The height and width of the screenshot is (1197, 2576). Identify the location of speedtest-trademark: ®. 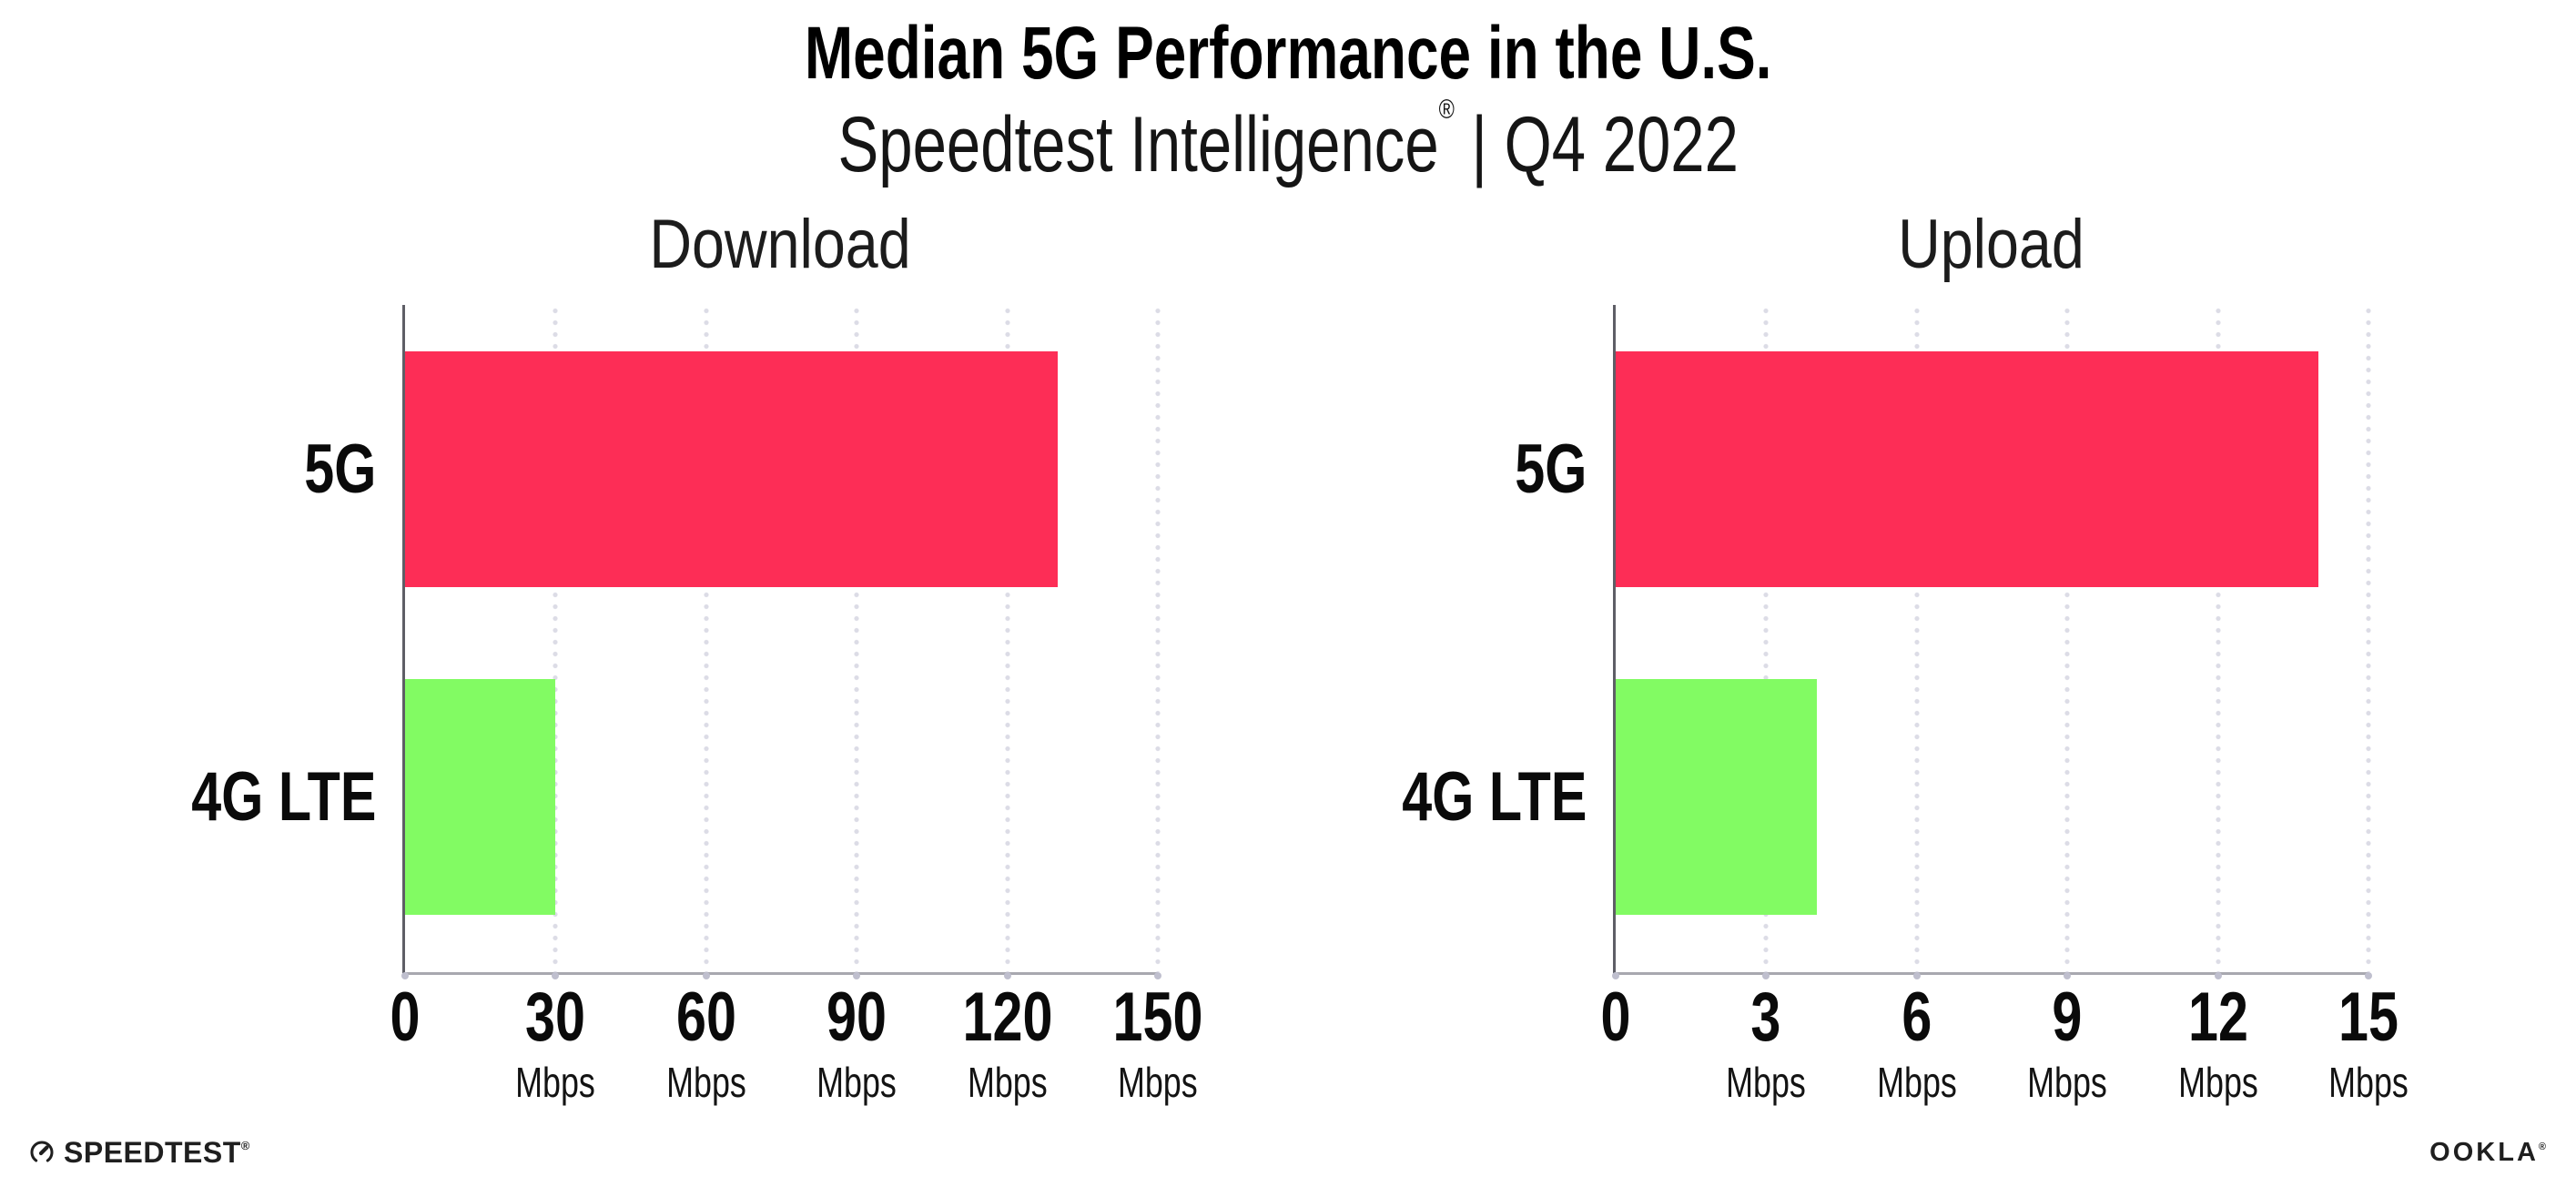
(245, 1146).